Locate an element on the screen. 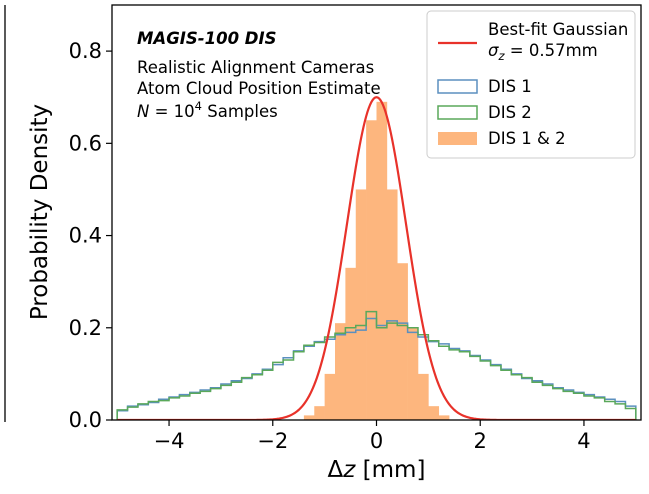 This screenshot has height=494, width=649. dis-combined-bars is located at coordinates (376, 260).